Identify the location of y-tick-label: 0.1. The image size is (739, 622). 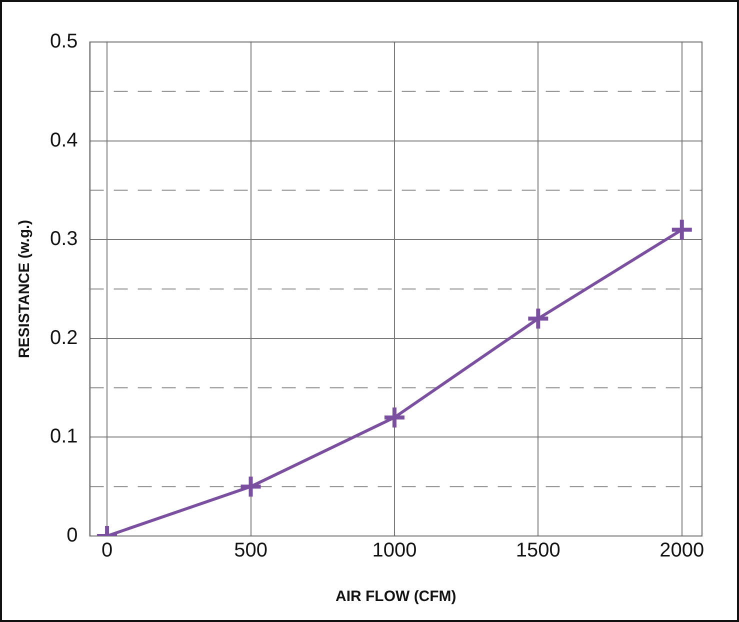
(64, 437).